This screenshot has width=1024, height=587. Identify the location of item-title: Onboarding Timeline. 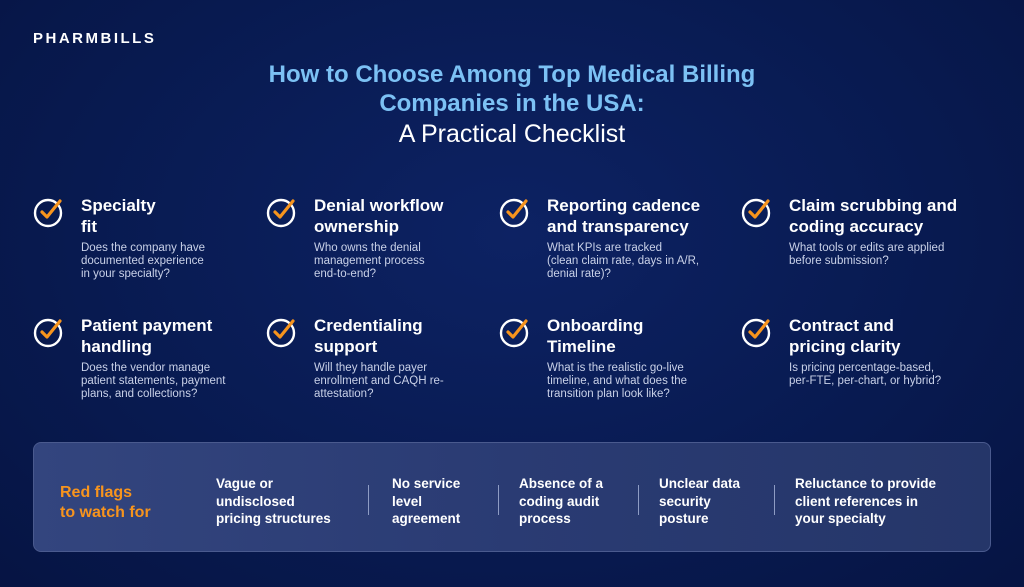
(595, 336).